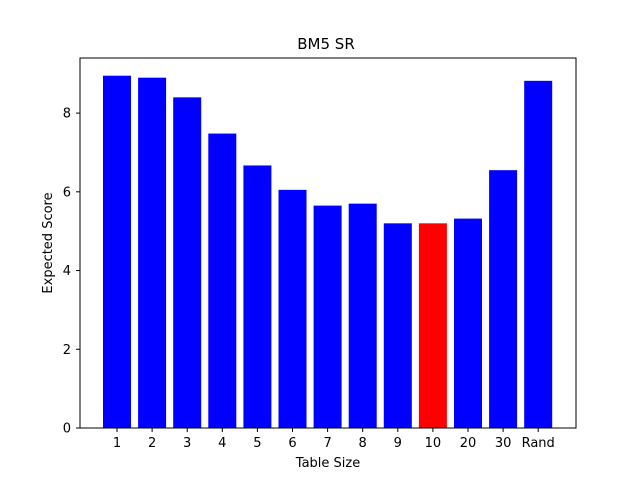 This screenshot has height=480, width=640. What do you see at coordinates (187, 443) in the screenshot?
I see `x-tick-label: 3` at bounding box center [187, 443].